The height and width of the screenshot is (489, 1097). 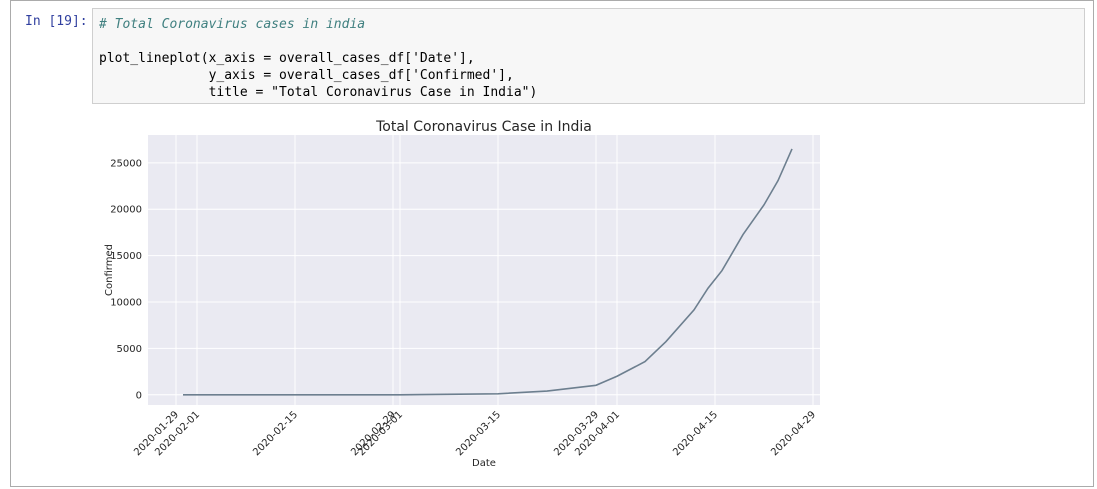 I want to click on code-line: y_axis = overall_cases_df['Confirmed'],, so click(x=306, y=75).